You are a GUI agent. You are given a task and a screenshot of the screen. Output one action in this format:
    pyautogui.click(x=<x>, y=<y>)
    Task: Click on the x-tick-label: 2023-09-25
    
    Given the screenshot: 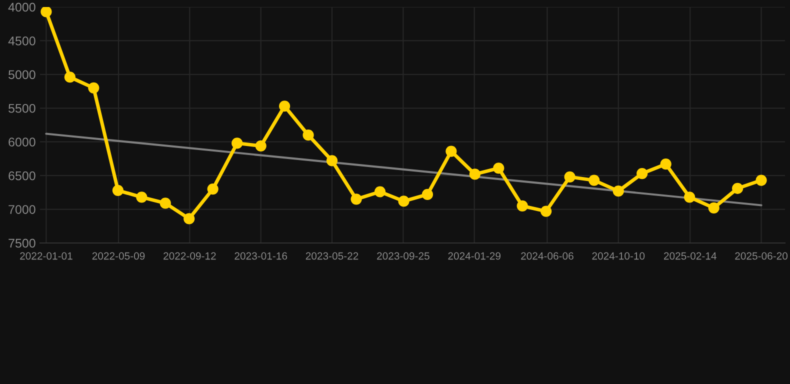 What is the action you would take?
    pyautogui.click(x=403, y=256)
    